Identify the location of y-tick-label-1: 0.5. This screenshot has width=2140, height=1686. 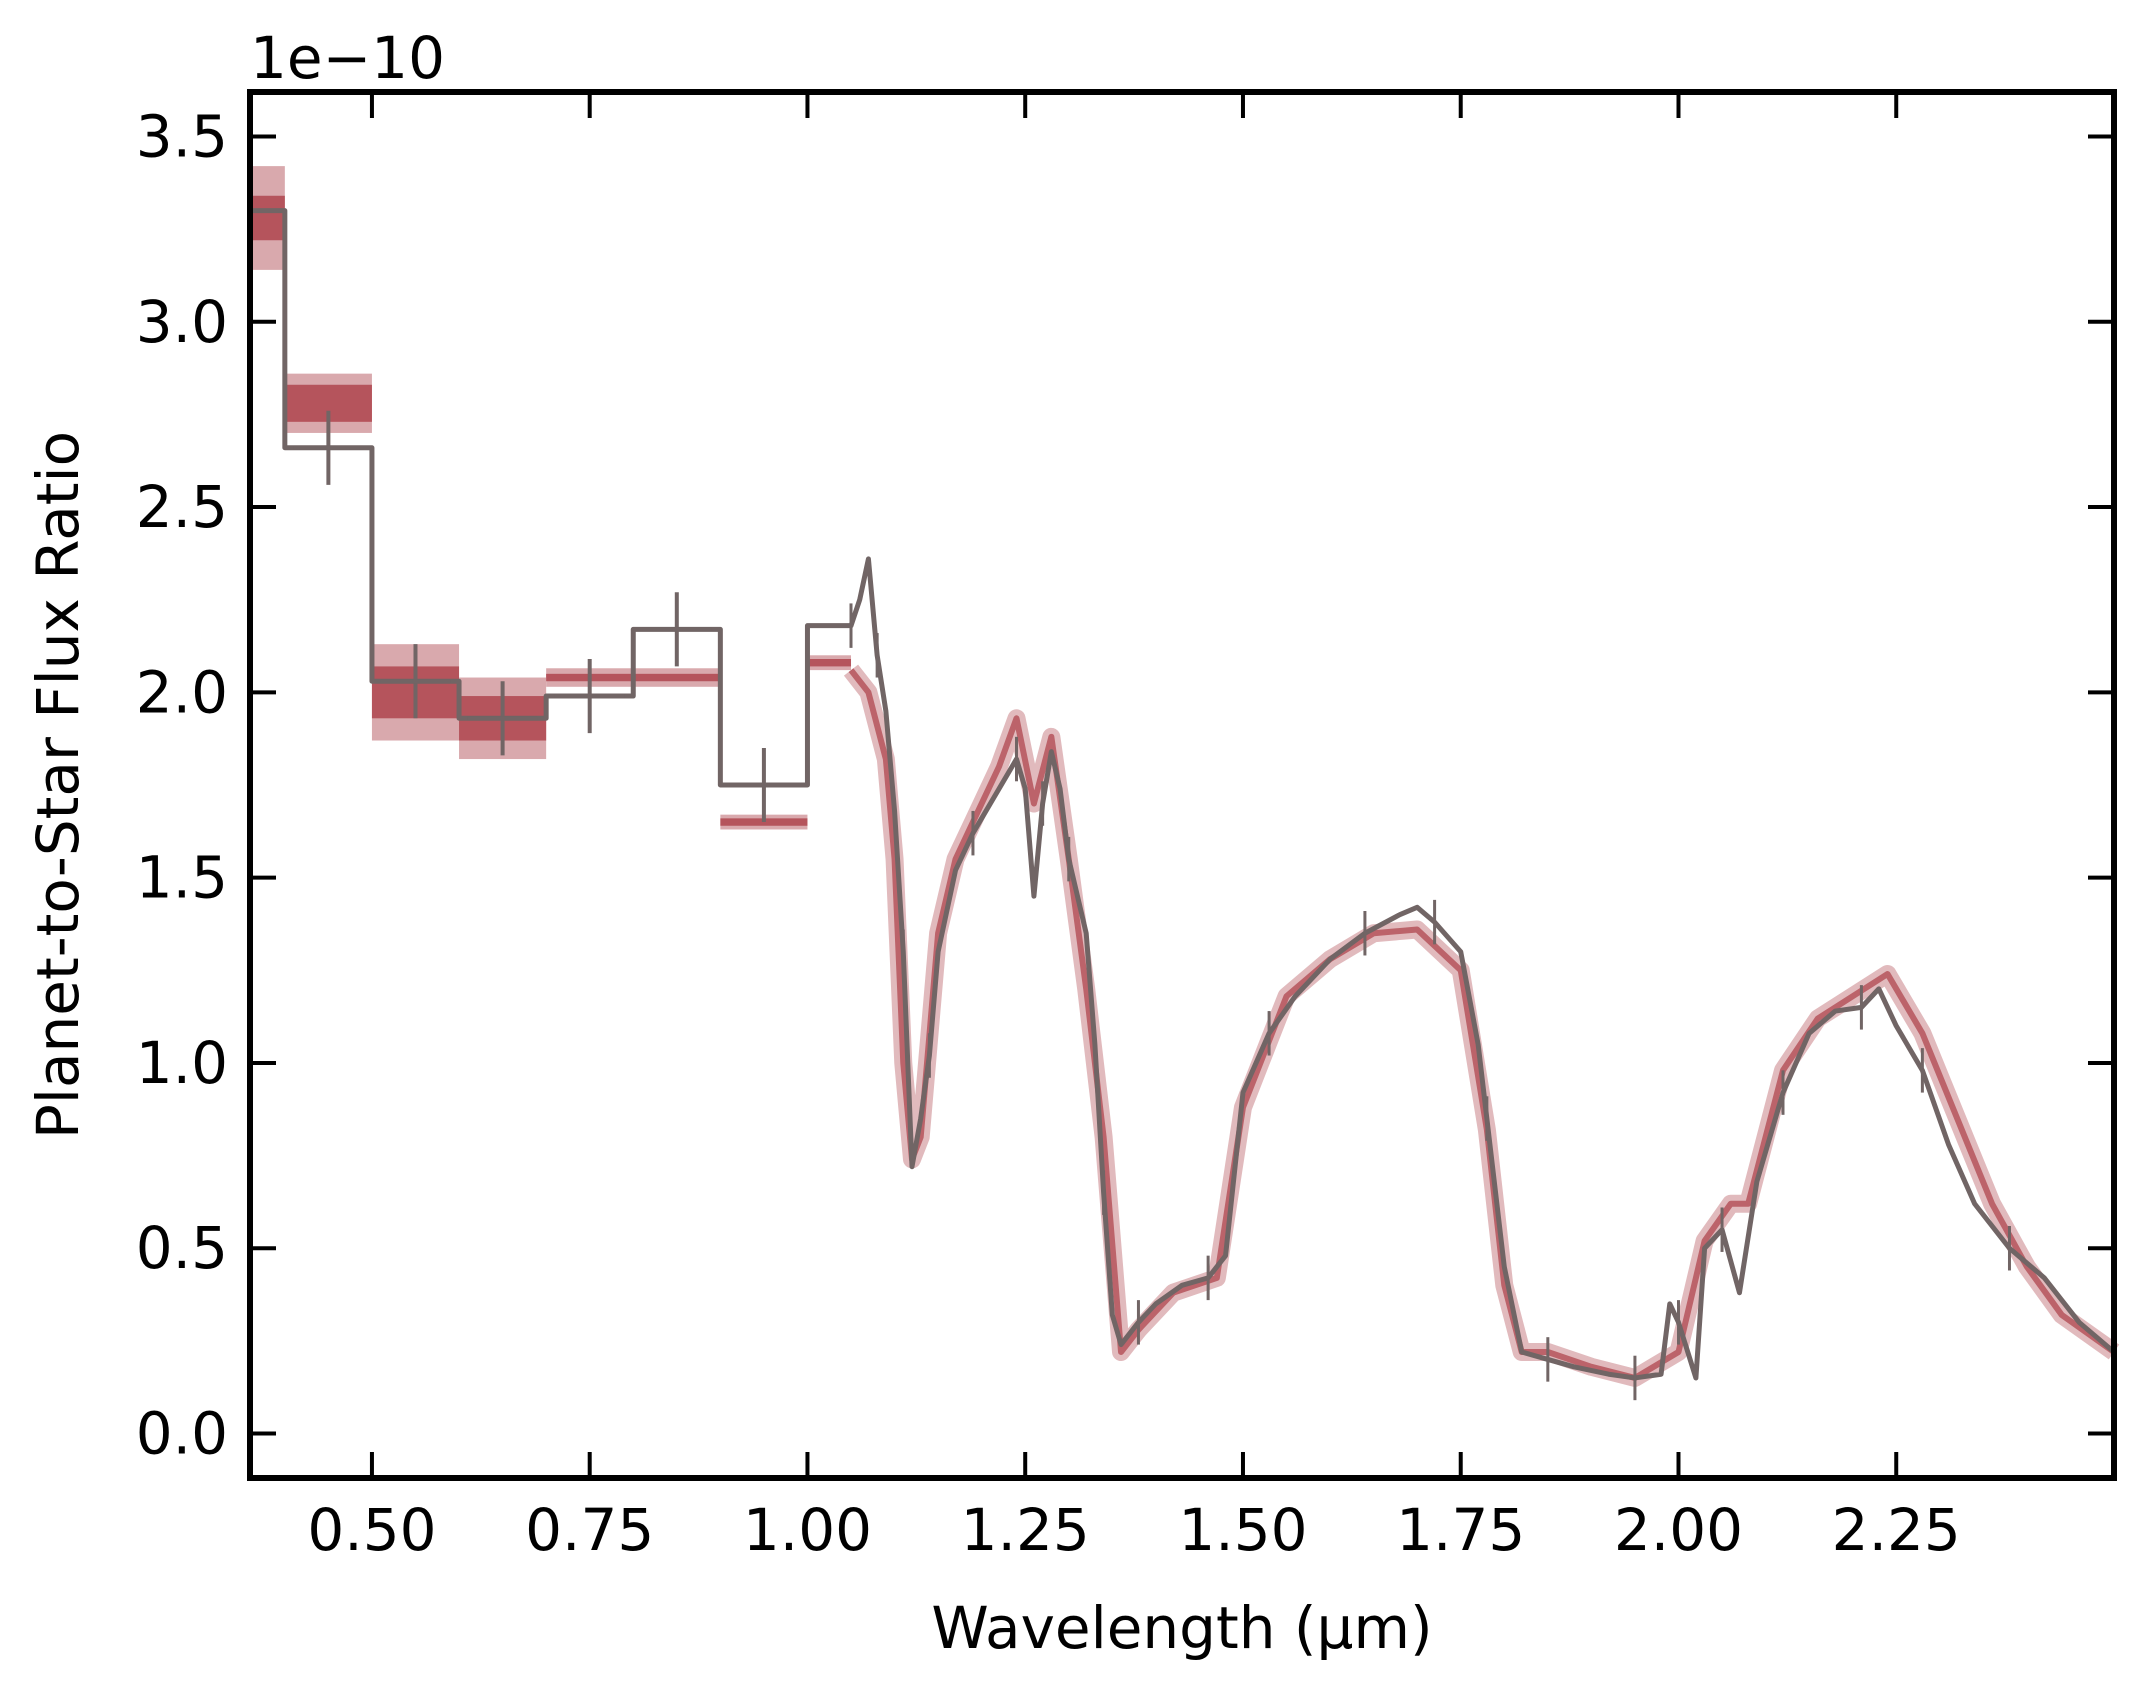
(182, 1248).